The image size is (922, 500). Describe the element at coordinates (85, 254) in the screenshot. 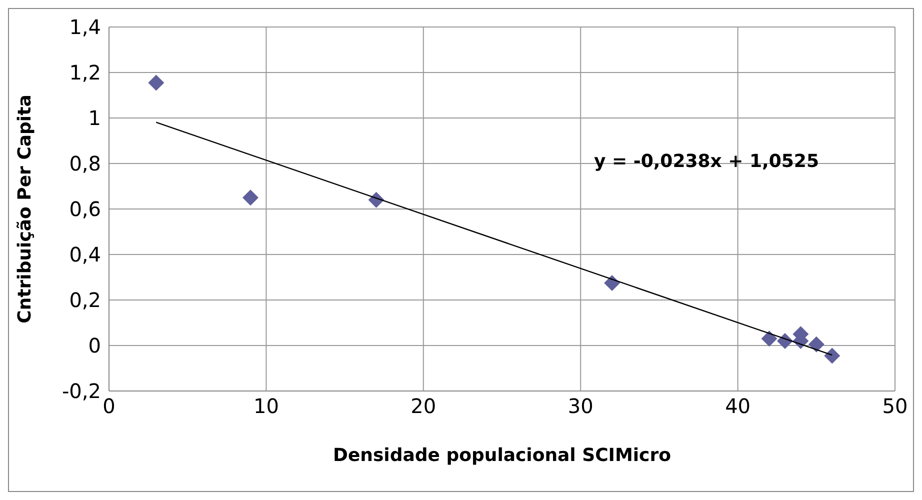

I see `y-tick-label: 0,4` at that location.